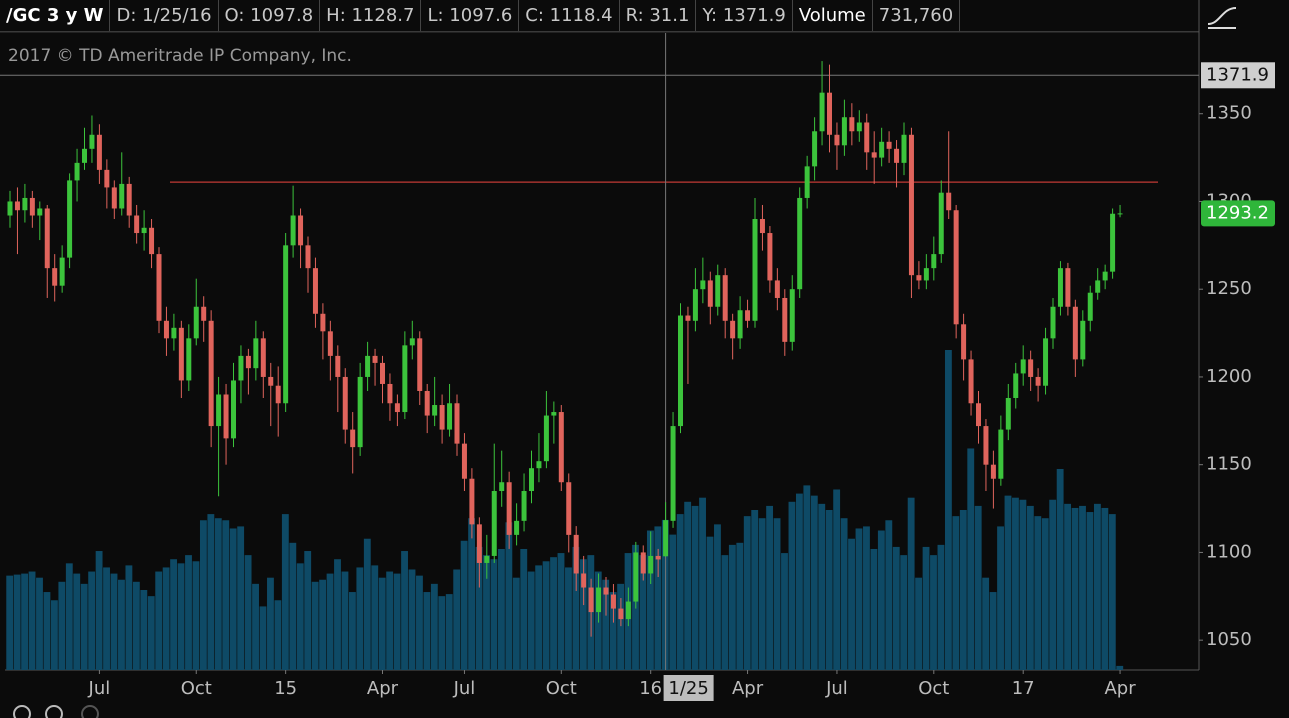  I want to click on zoom-out-button, so click(90, 711).